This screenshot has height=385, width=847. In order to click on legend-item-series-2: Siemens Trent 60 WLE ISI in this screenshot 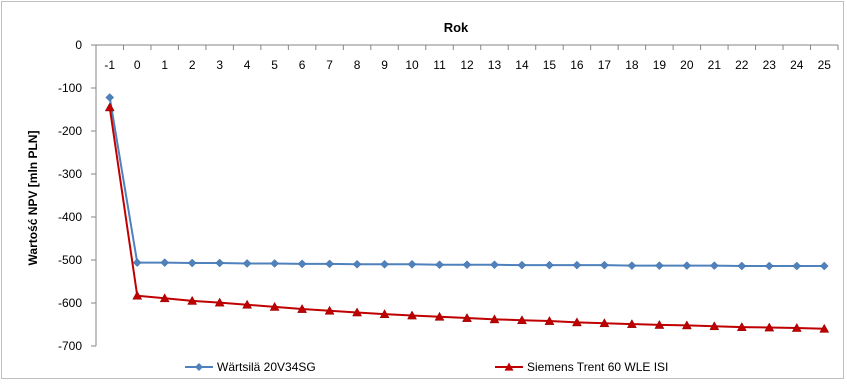, I will do `click(581, 367)`.